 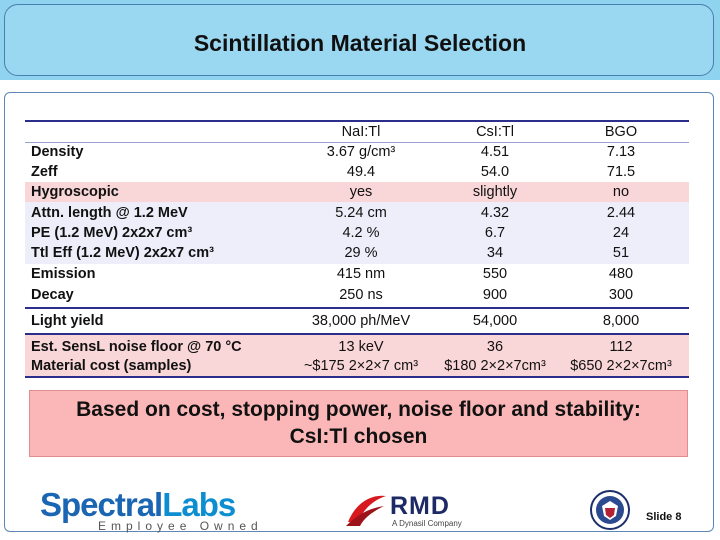 I want to click on header-band, so click(x=357, y=132).